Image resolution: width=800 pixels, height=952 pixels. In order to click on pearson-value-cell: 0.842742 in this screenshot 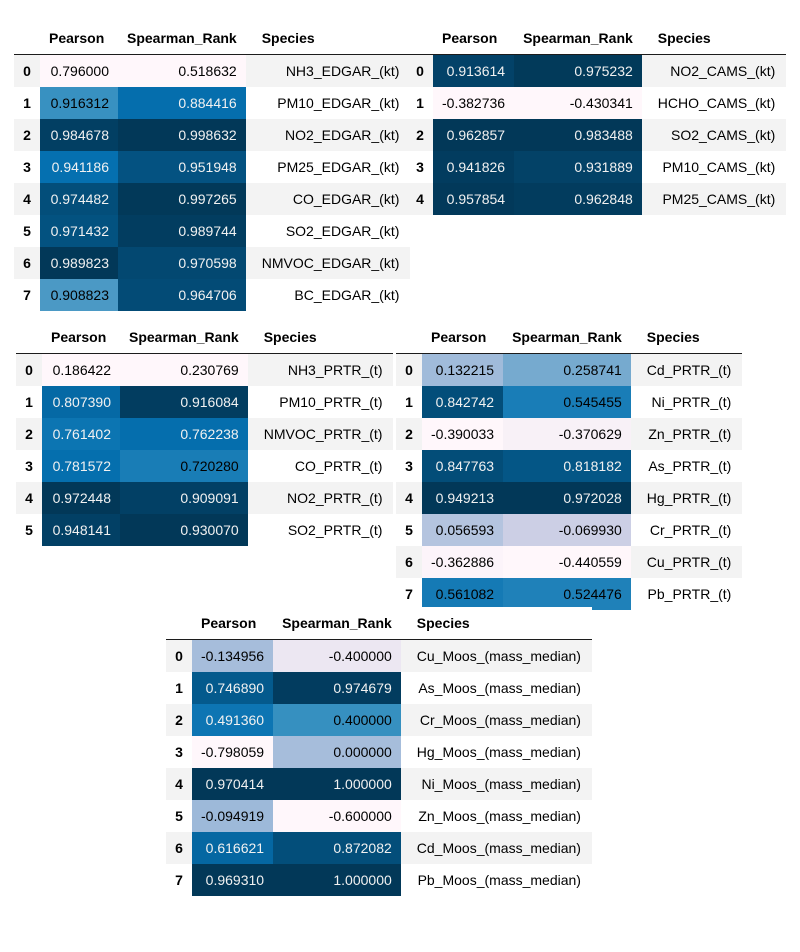, I will do `click(463, 402)`.